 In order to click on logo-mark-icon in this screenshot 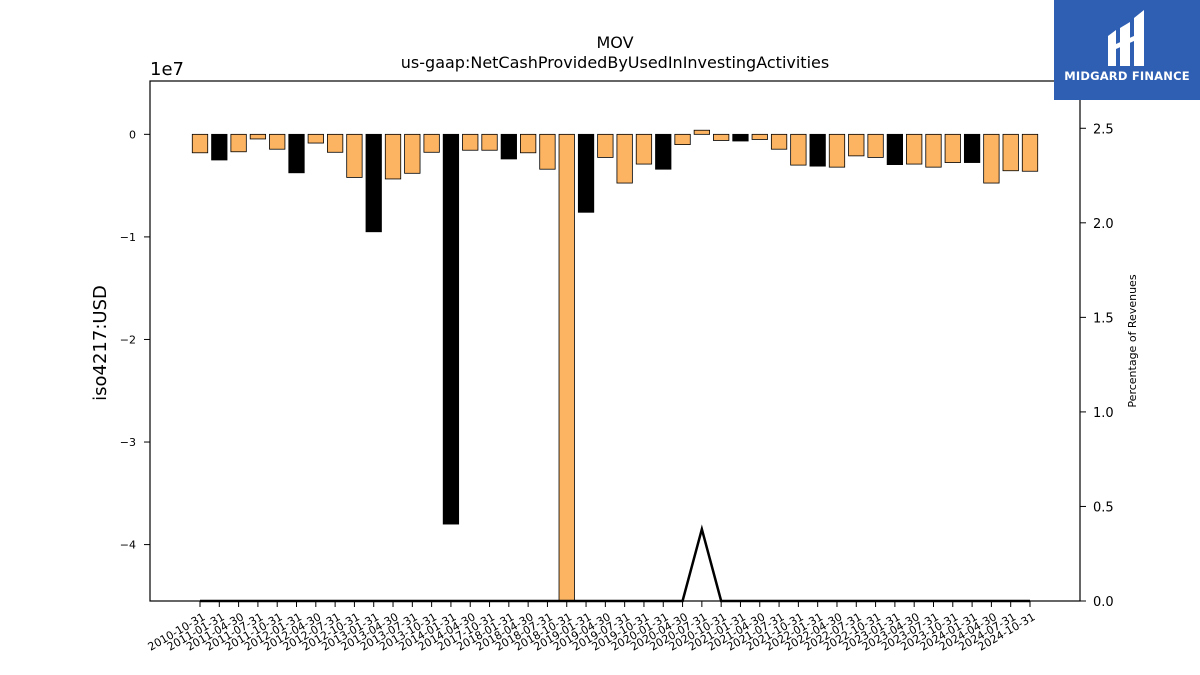, I will do `click(1126, 38)`.